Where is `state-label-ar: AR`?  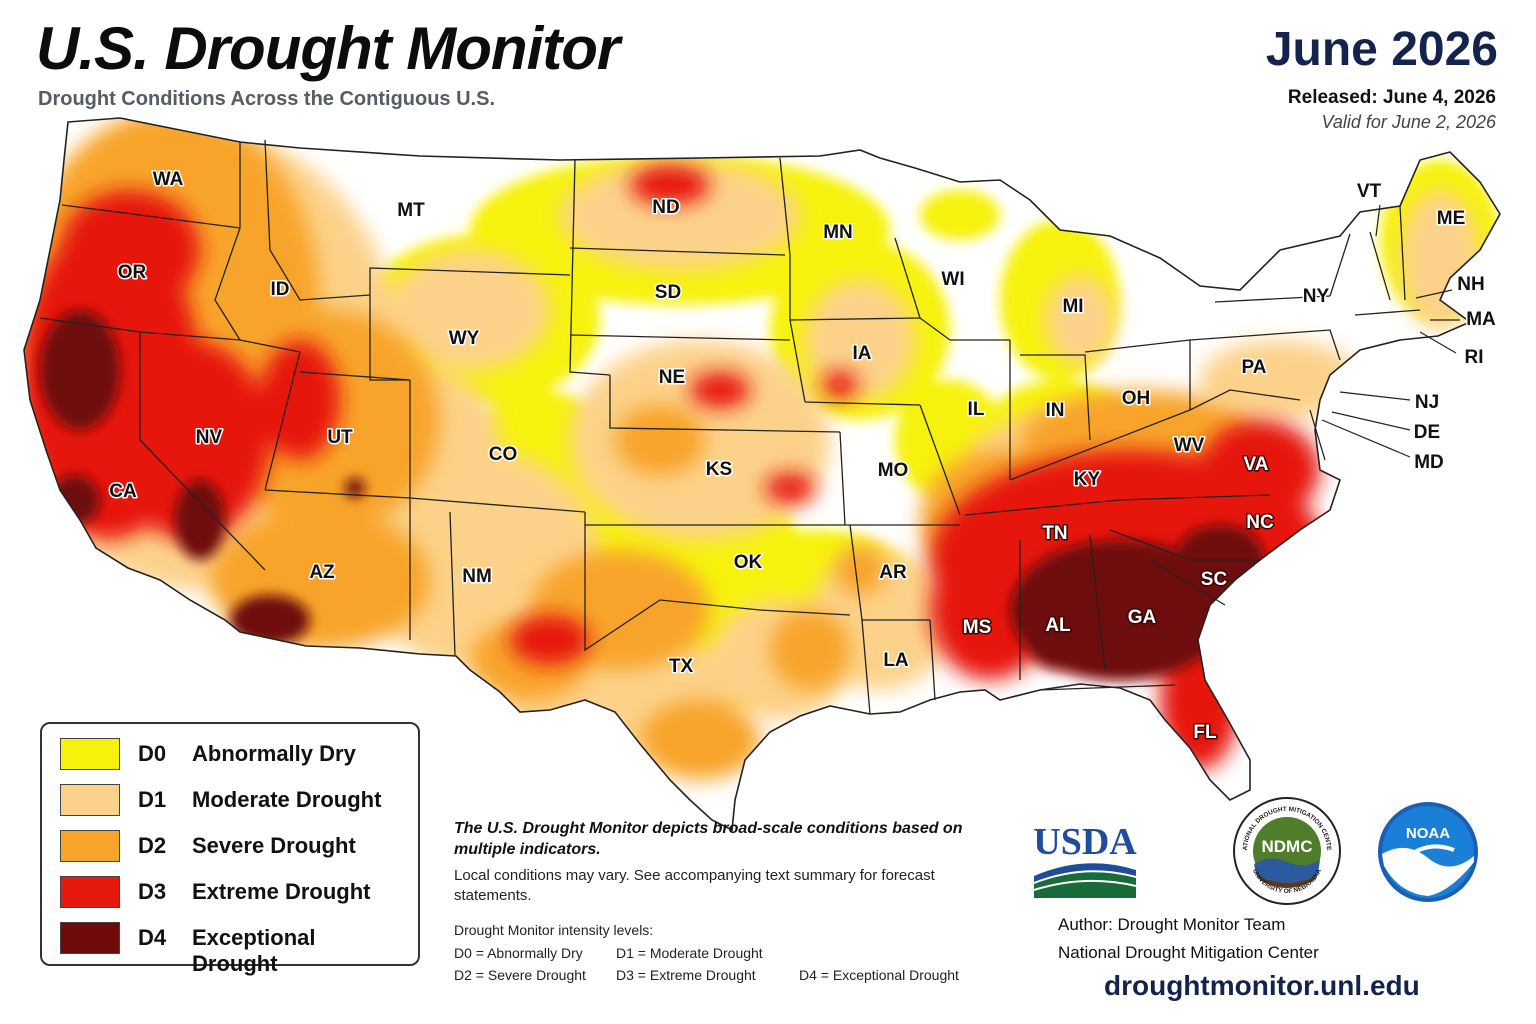
state-label-ar: AR is located at coordinates (893, 572).